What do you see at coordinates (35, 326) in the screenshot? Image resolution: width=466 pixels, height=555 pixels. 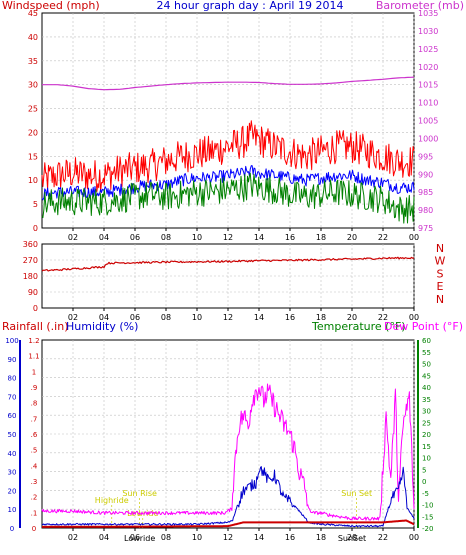 I see `rainfall-axis-label: Rainfall (.in)` at bounding box center [35, 326].